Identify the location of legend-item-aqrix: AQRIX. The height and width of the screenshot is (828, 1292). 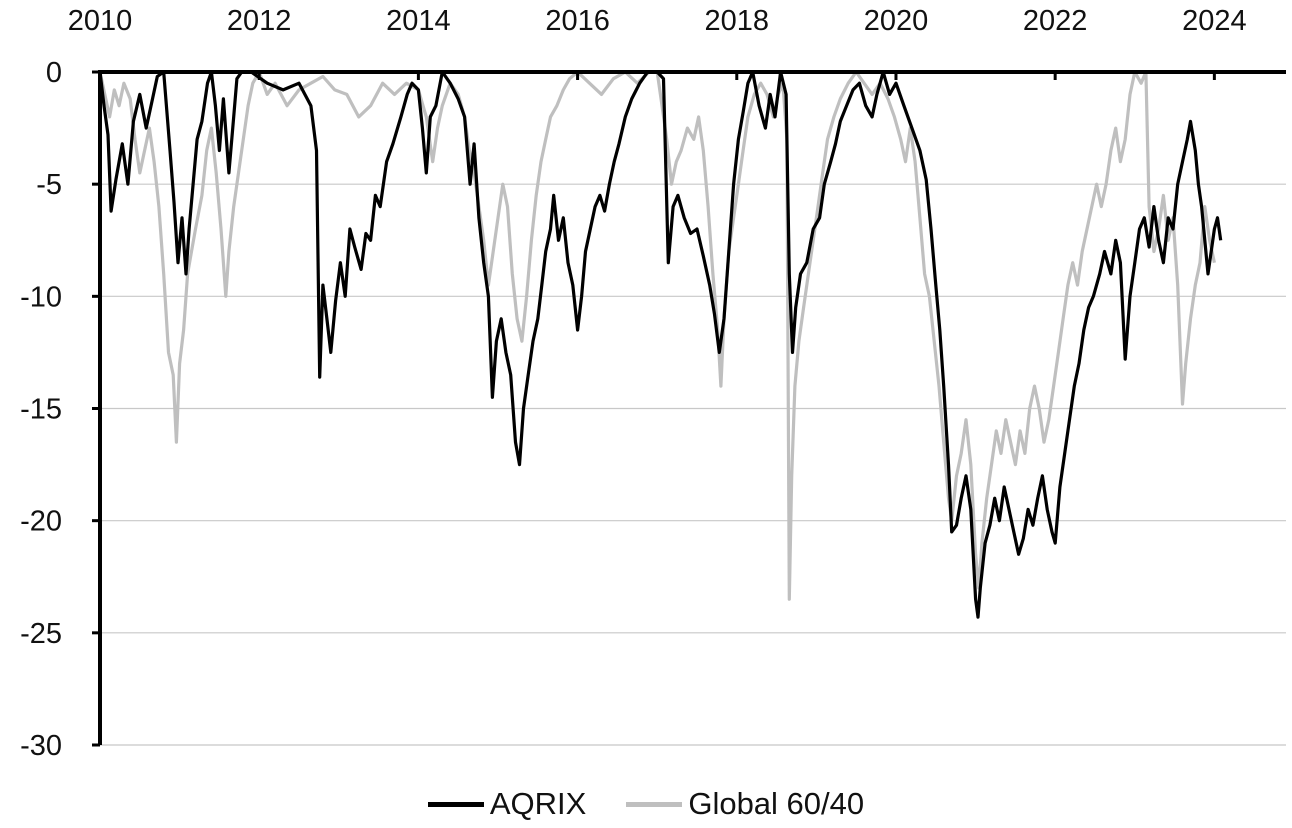
(507, 804).